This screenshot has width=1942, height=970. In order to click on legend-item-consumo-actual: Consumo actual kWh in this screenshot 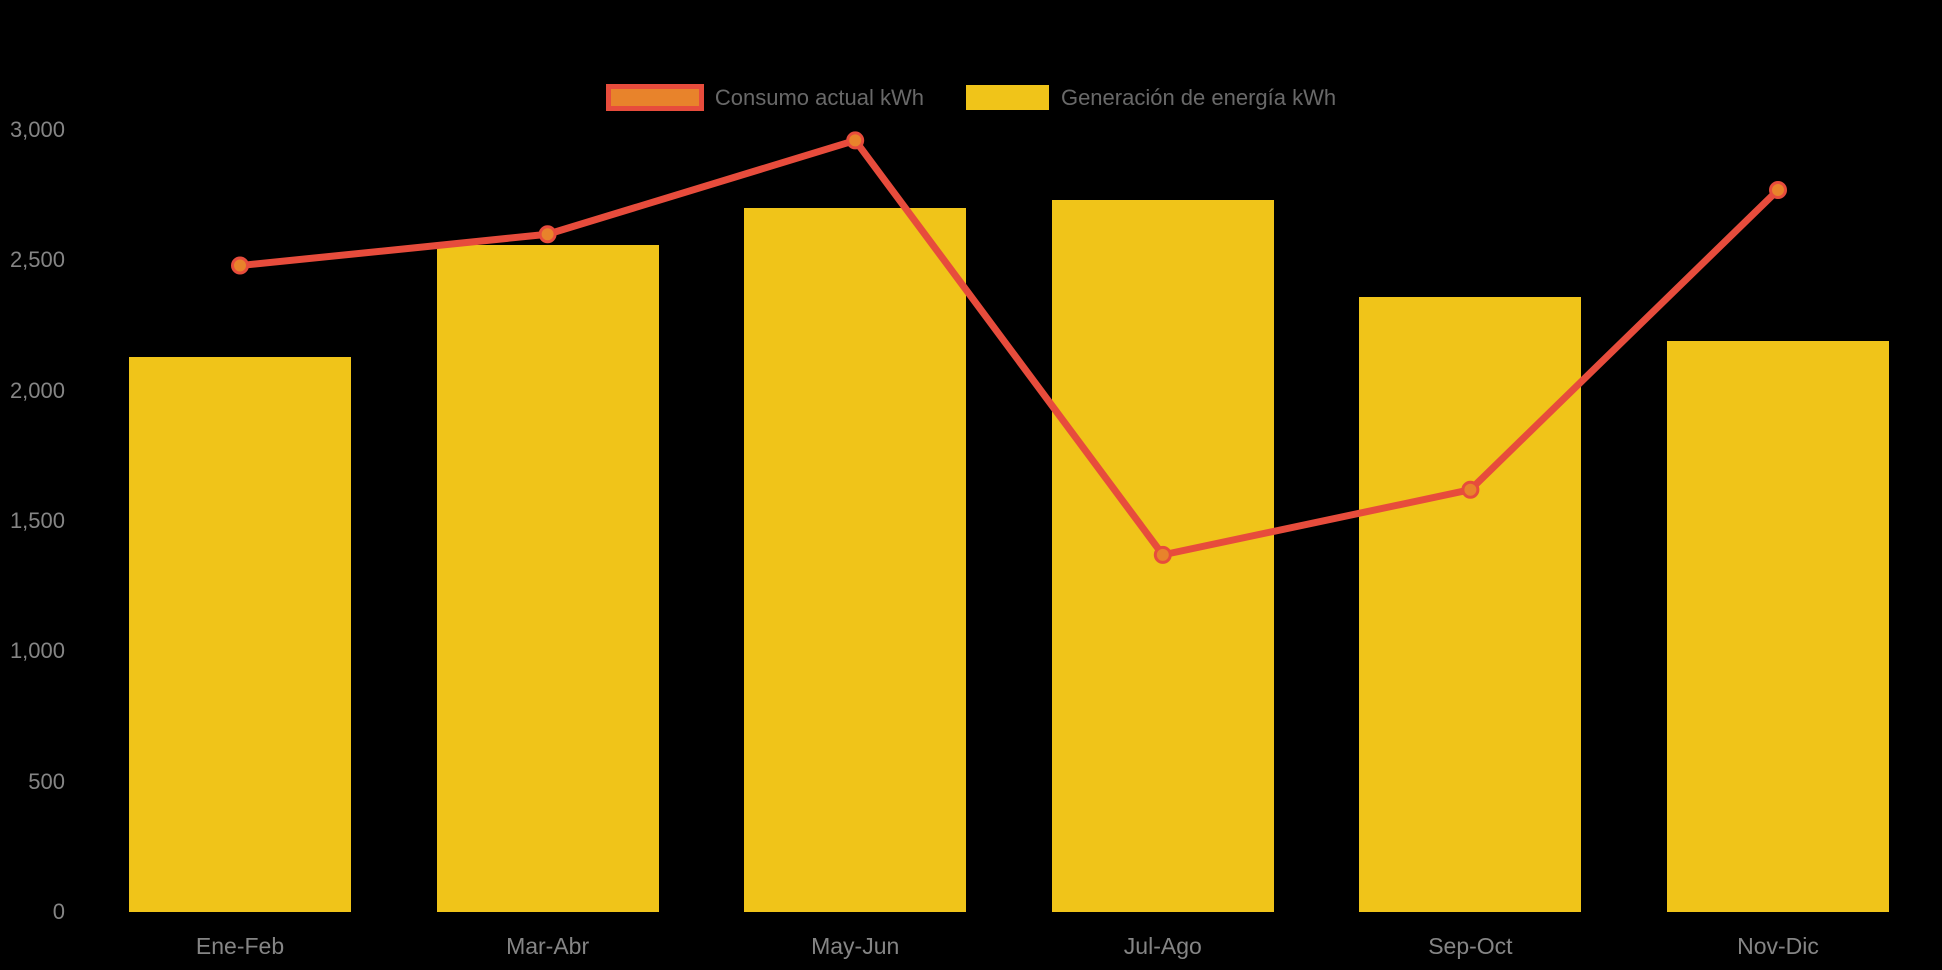, I will do `click(764, 97)`.